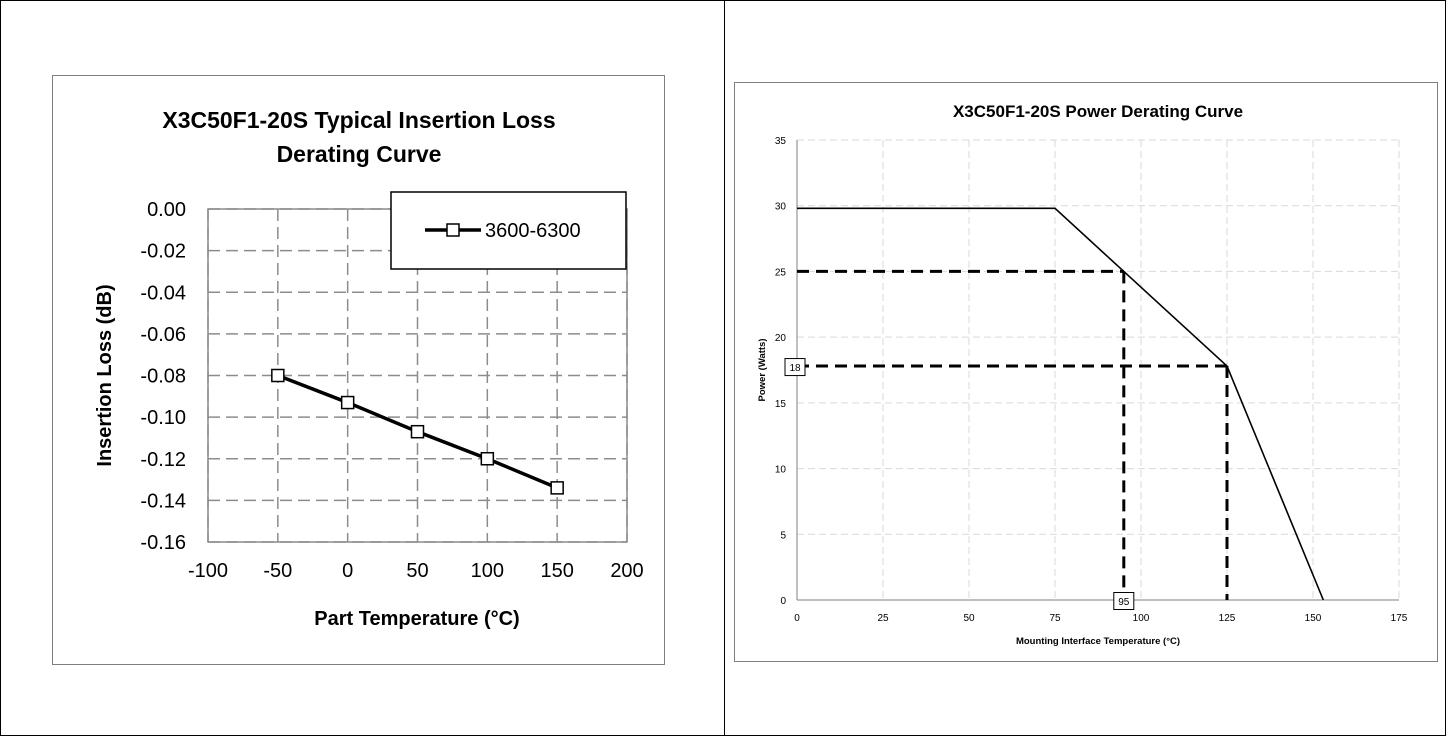 This screenshot has width=1447, height=738. I want to click on y-tick-label: -0.10, so click(163, 418).